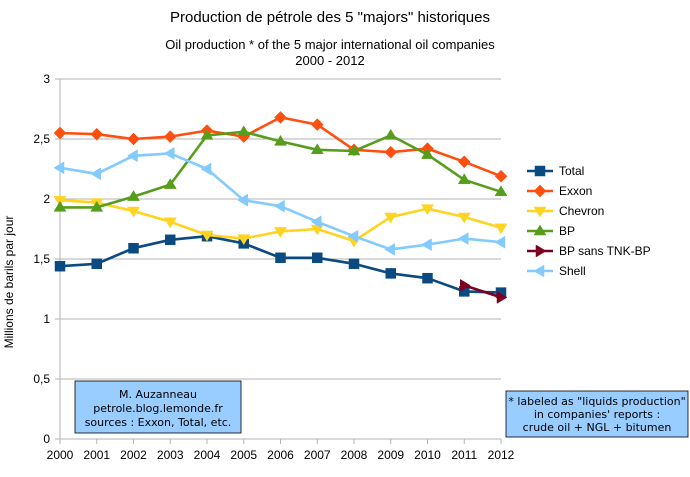  Describe the element at coordinates (317, 455) in the screenshot. I see `x-tick-label: 2007` at that location.